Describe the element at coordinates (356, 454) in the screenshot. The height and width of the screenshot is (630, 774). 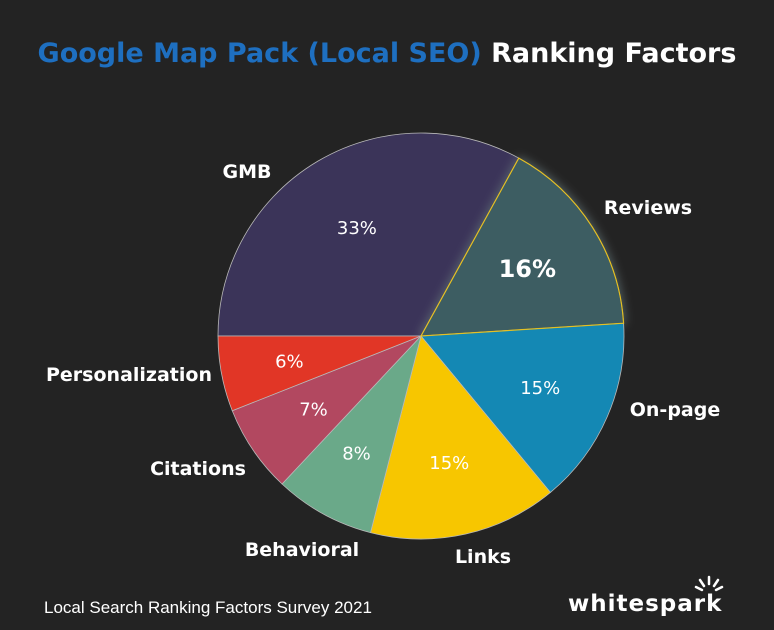
I see `percent-label-behavioral: 8%` at that location.